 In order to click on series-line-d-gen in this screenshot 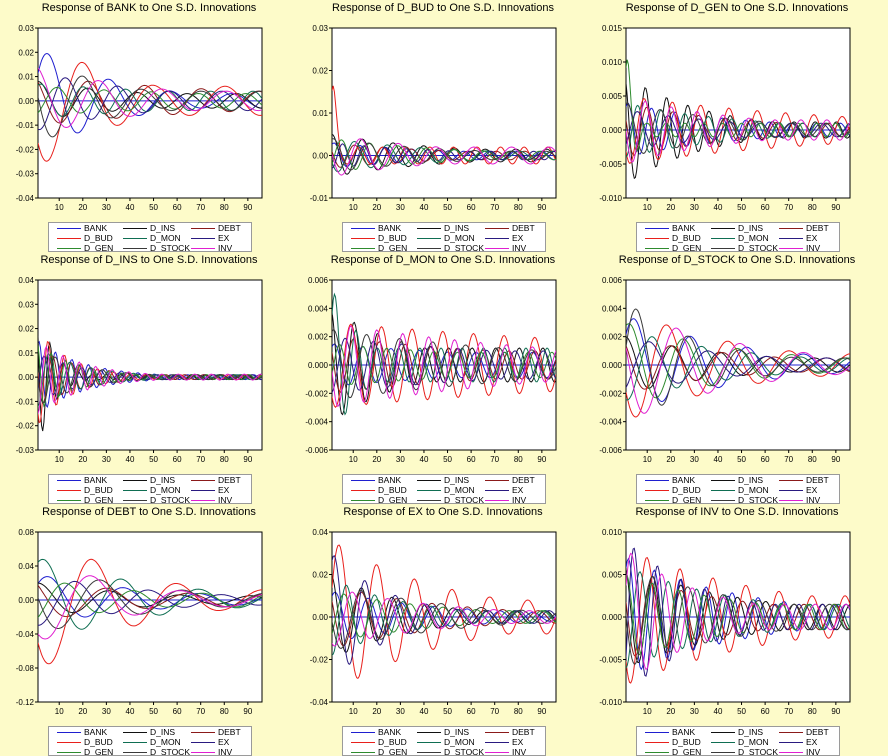, I will do `click(738, 106)`.